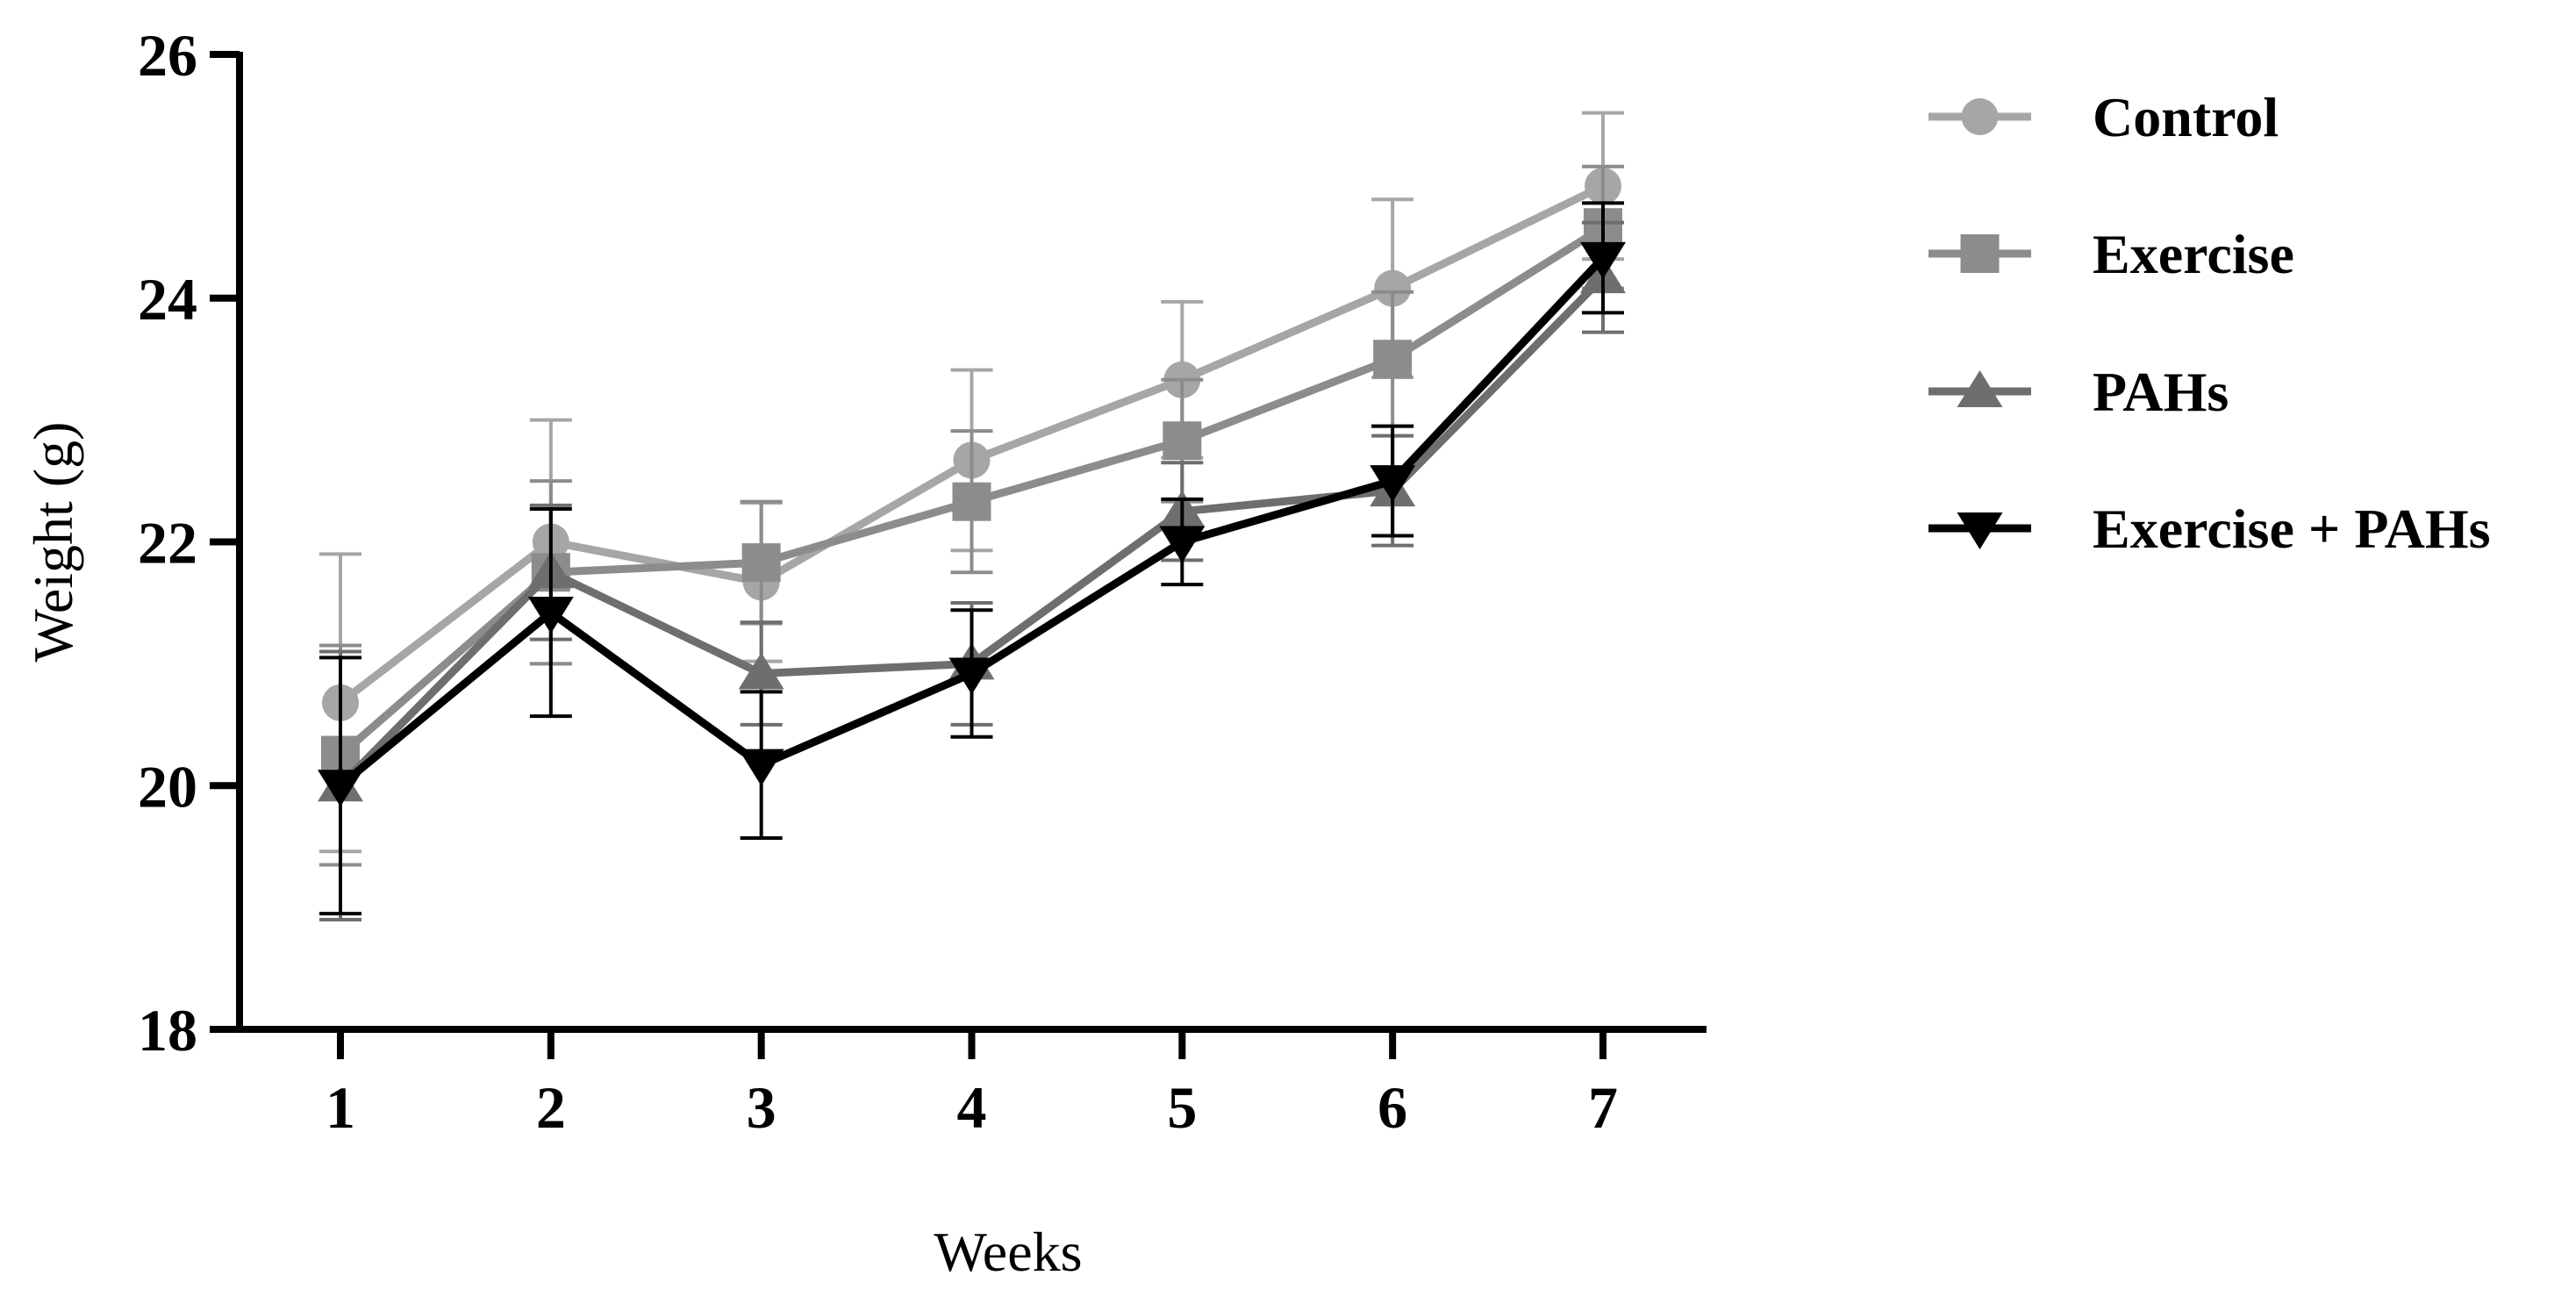 The image size is (2576, 1297). Describe the element at coordinates (53, 542) in the screenshot. I see `y-axis-title: Weight (g)` at that location.